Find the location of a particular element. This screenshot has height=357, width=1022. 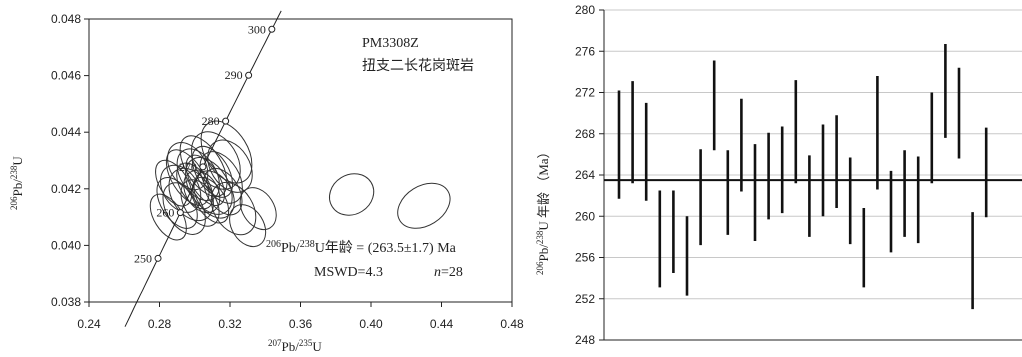

concordia-x-tick-label: 0.24 is located at coordinates (89, 324).